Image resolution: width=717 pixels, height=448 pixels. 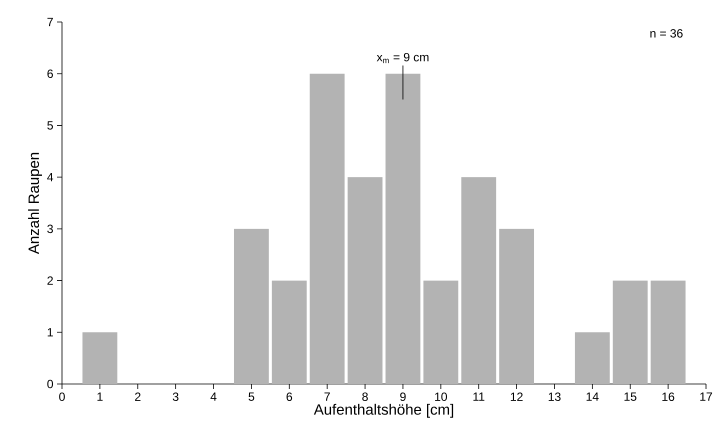 What do you see at coordinates (50, 125) in the screenshot?
I see `y-tick-label: 5` at bounding box center [50, 125].